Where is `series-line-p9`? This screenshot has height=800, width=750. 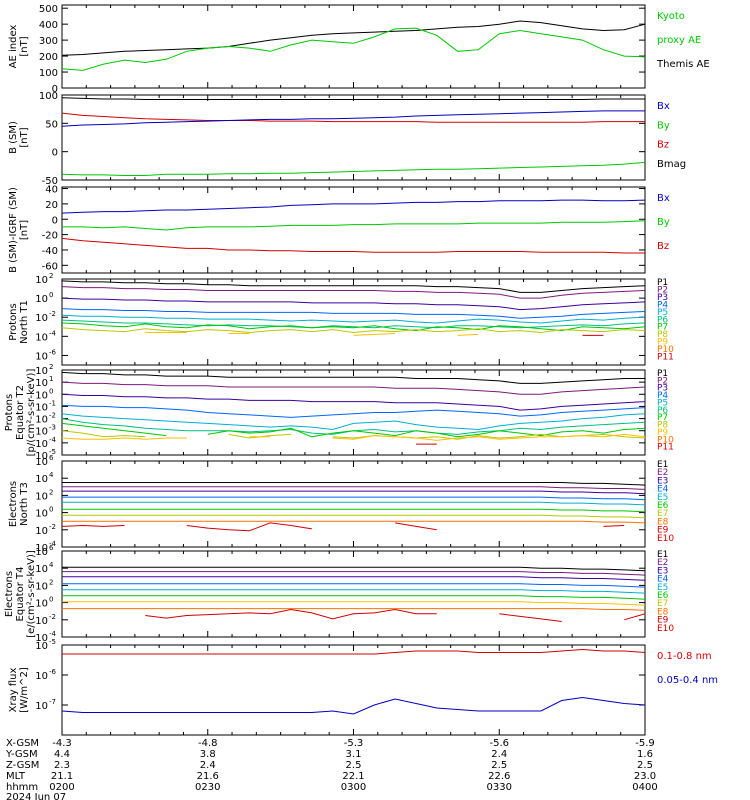 series-line-p9 is located at coordinates (489, 437).